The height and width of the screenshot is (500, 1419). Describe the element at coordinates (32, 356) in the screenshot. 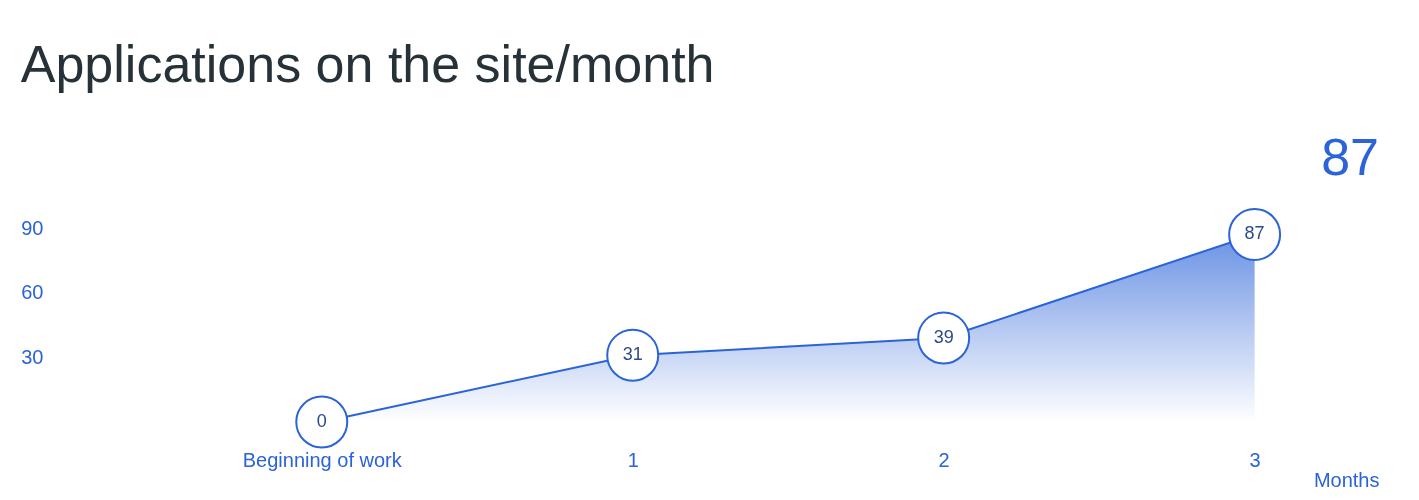

I see `y-tick-label: 30` at that location.